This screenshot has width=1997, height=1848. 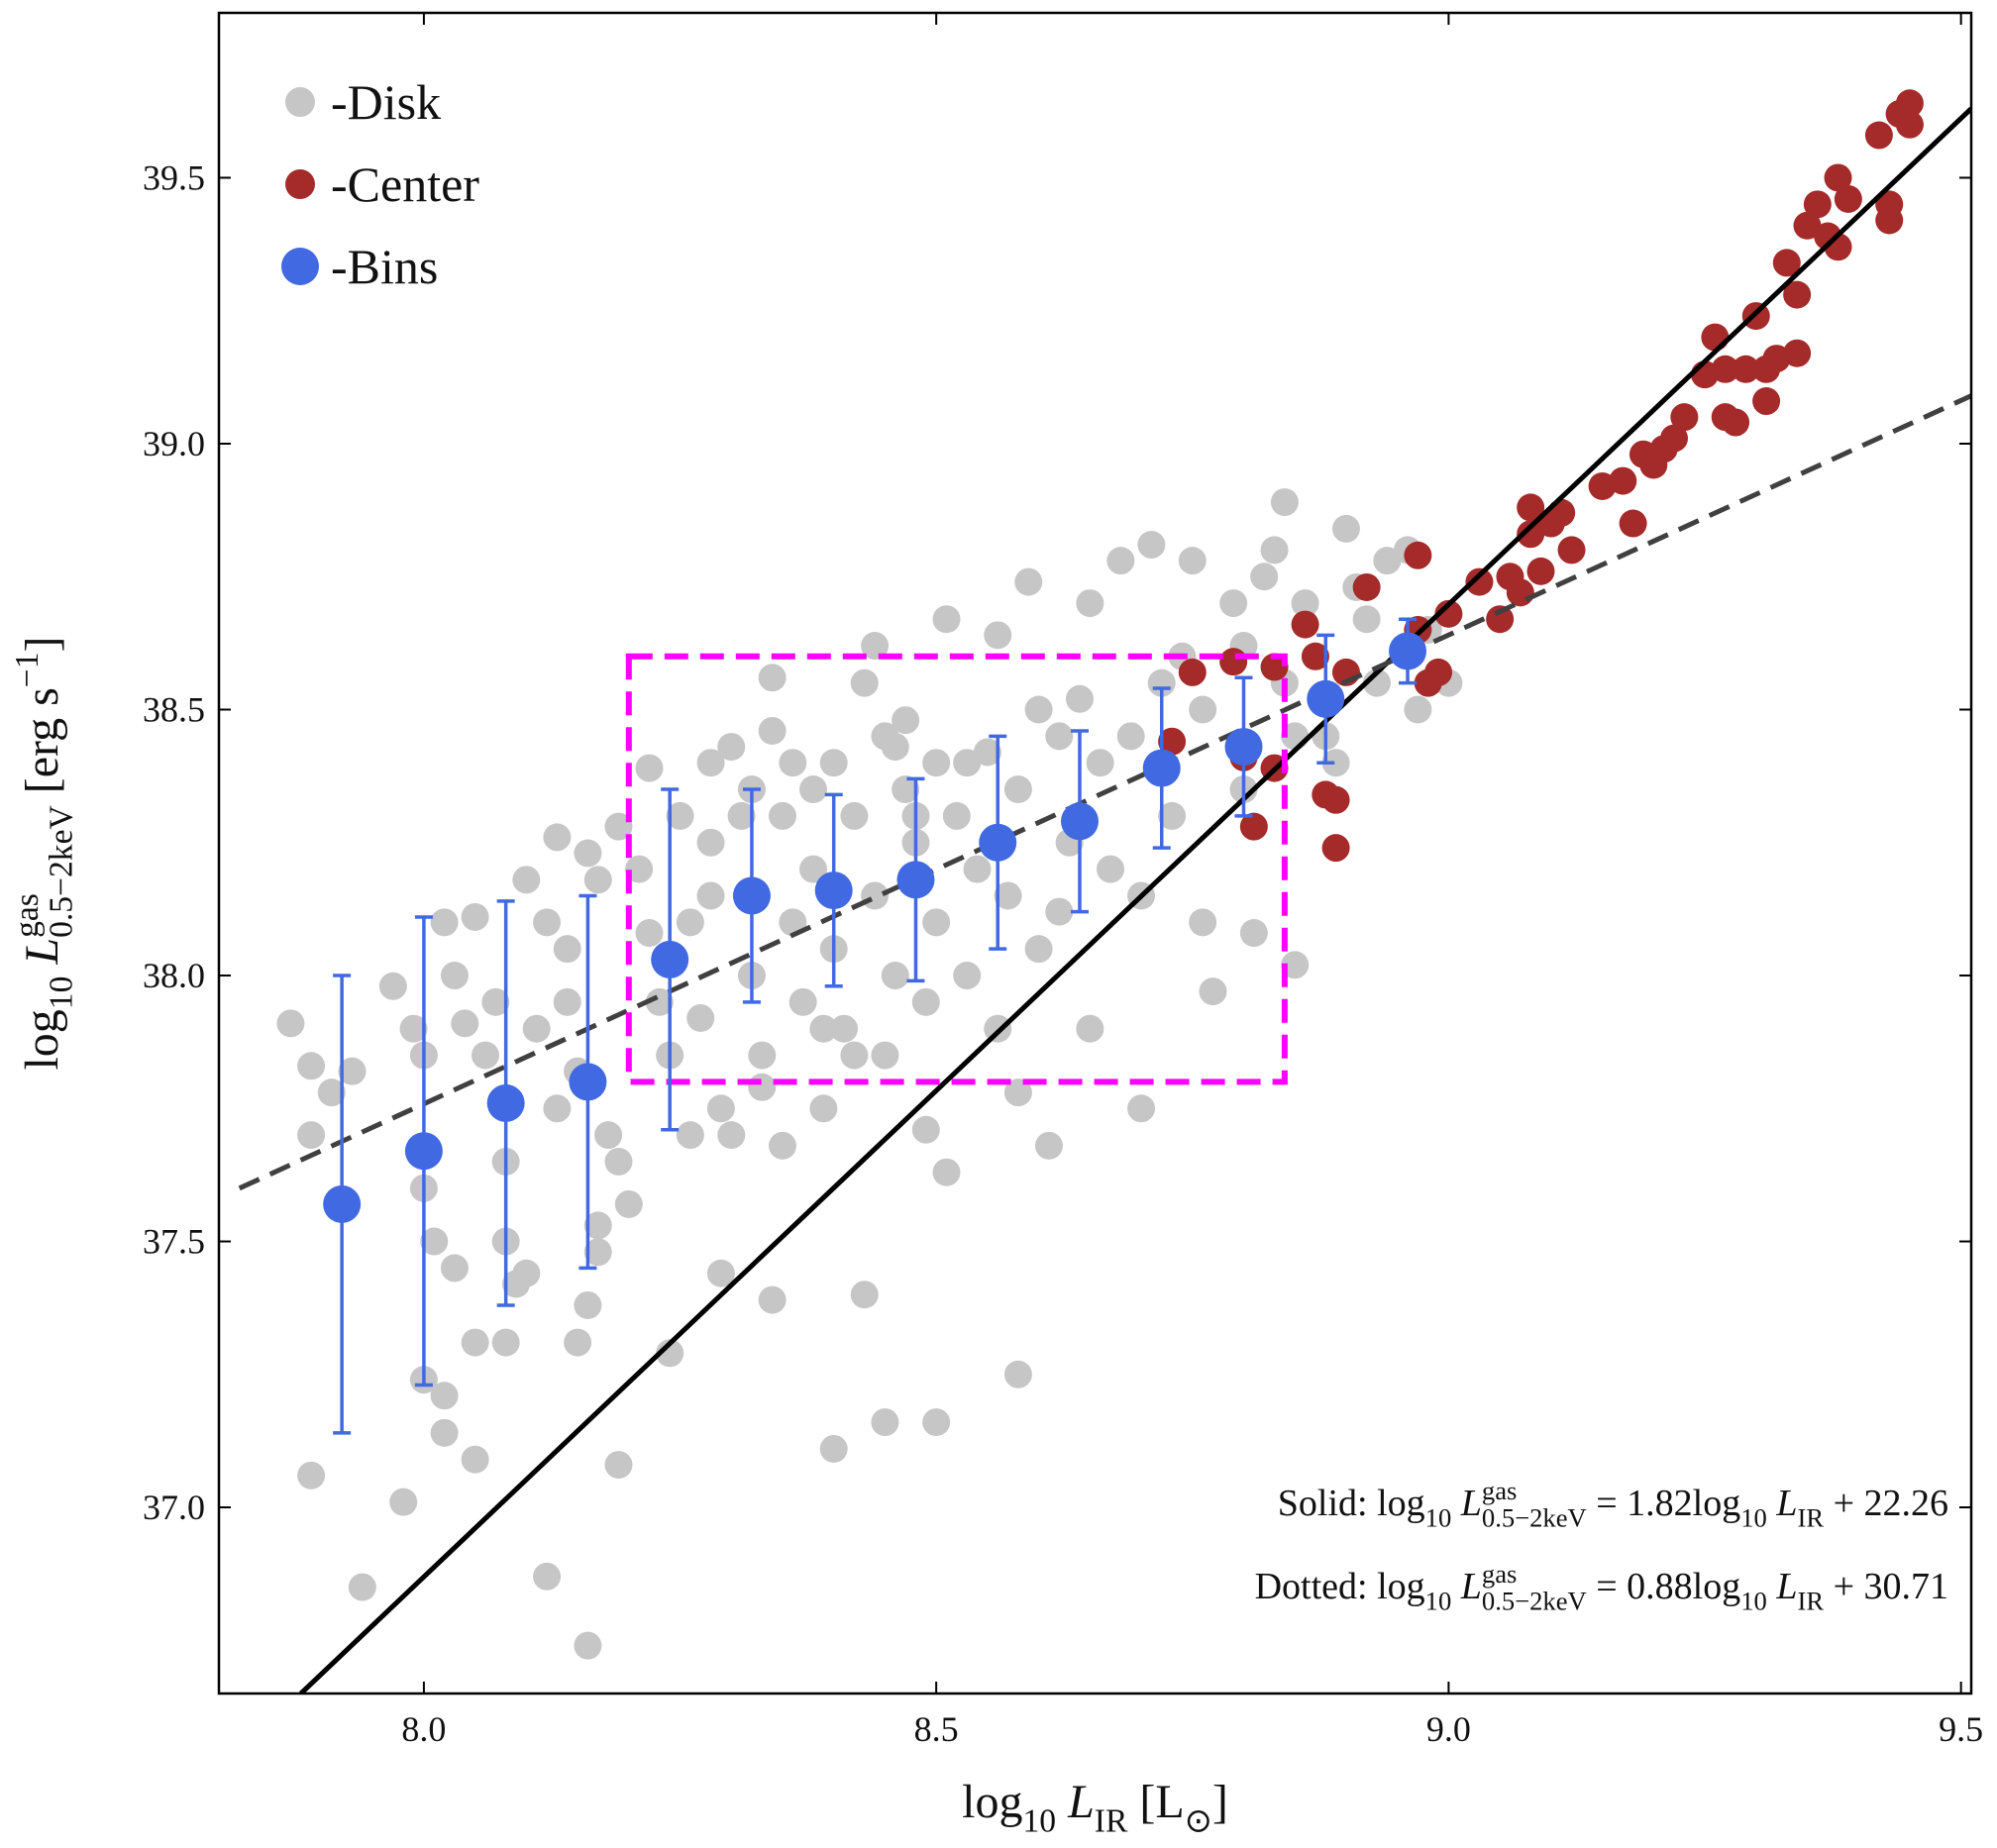 What do you see at coordinates (42, 971) in the screenshot?
I see `text-part` at bounding box center [42, 971].